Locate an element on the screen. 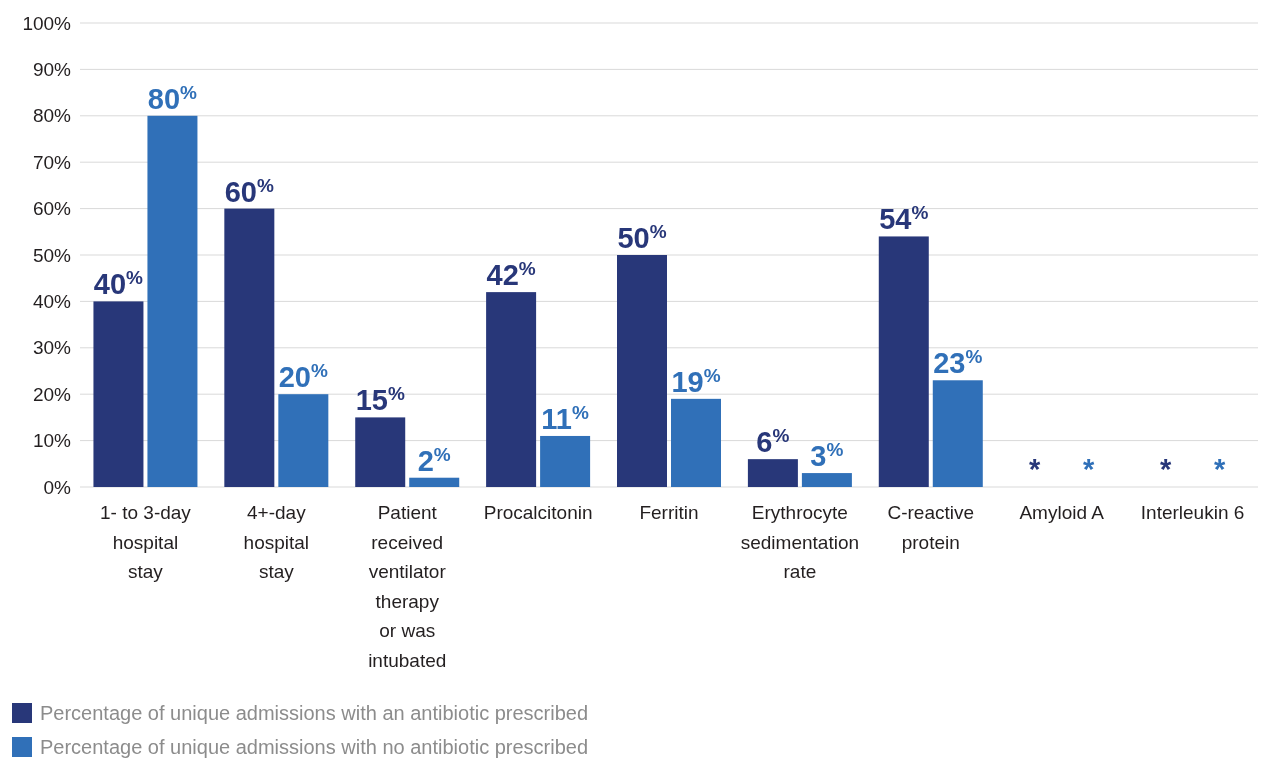  data-label: 11$^{%}$ is located at coordinates (565, 418).